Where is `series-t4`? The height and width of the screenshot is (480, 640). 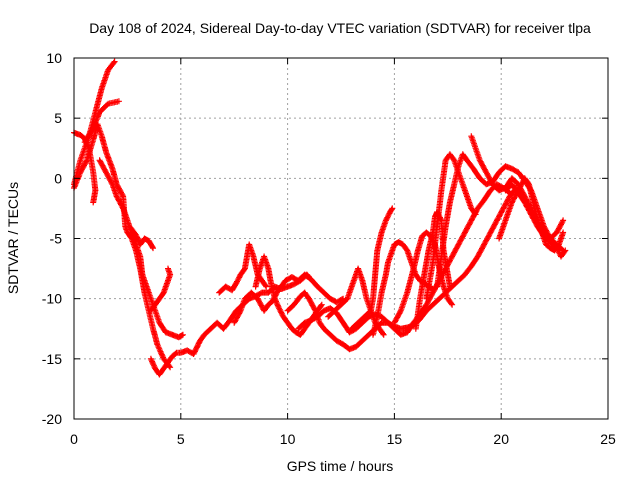
series-t4 is located at coordinates (122, 246).